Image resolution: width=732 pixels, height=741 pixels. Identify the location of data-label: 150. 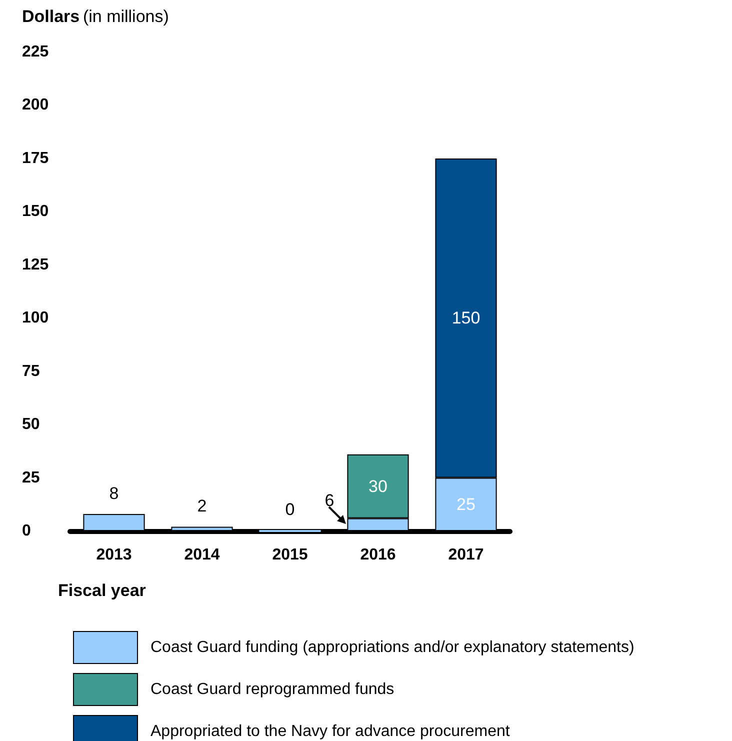
(466, 318).